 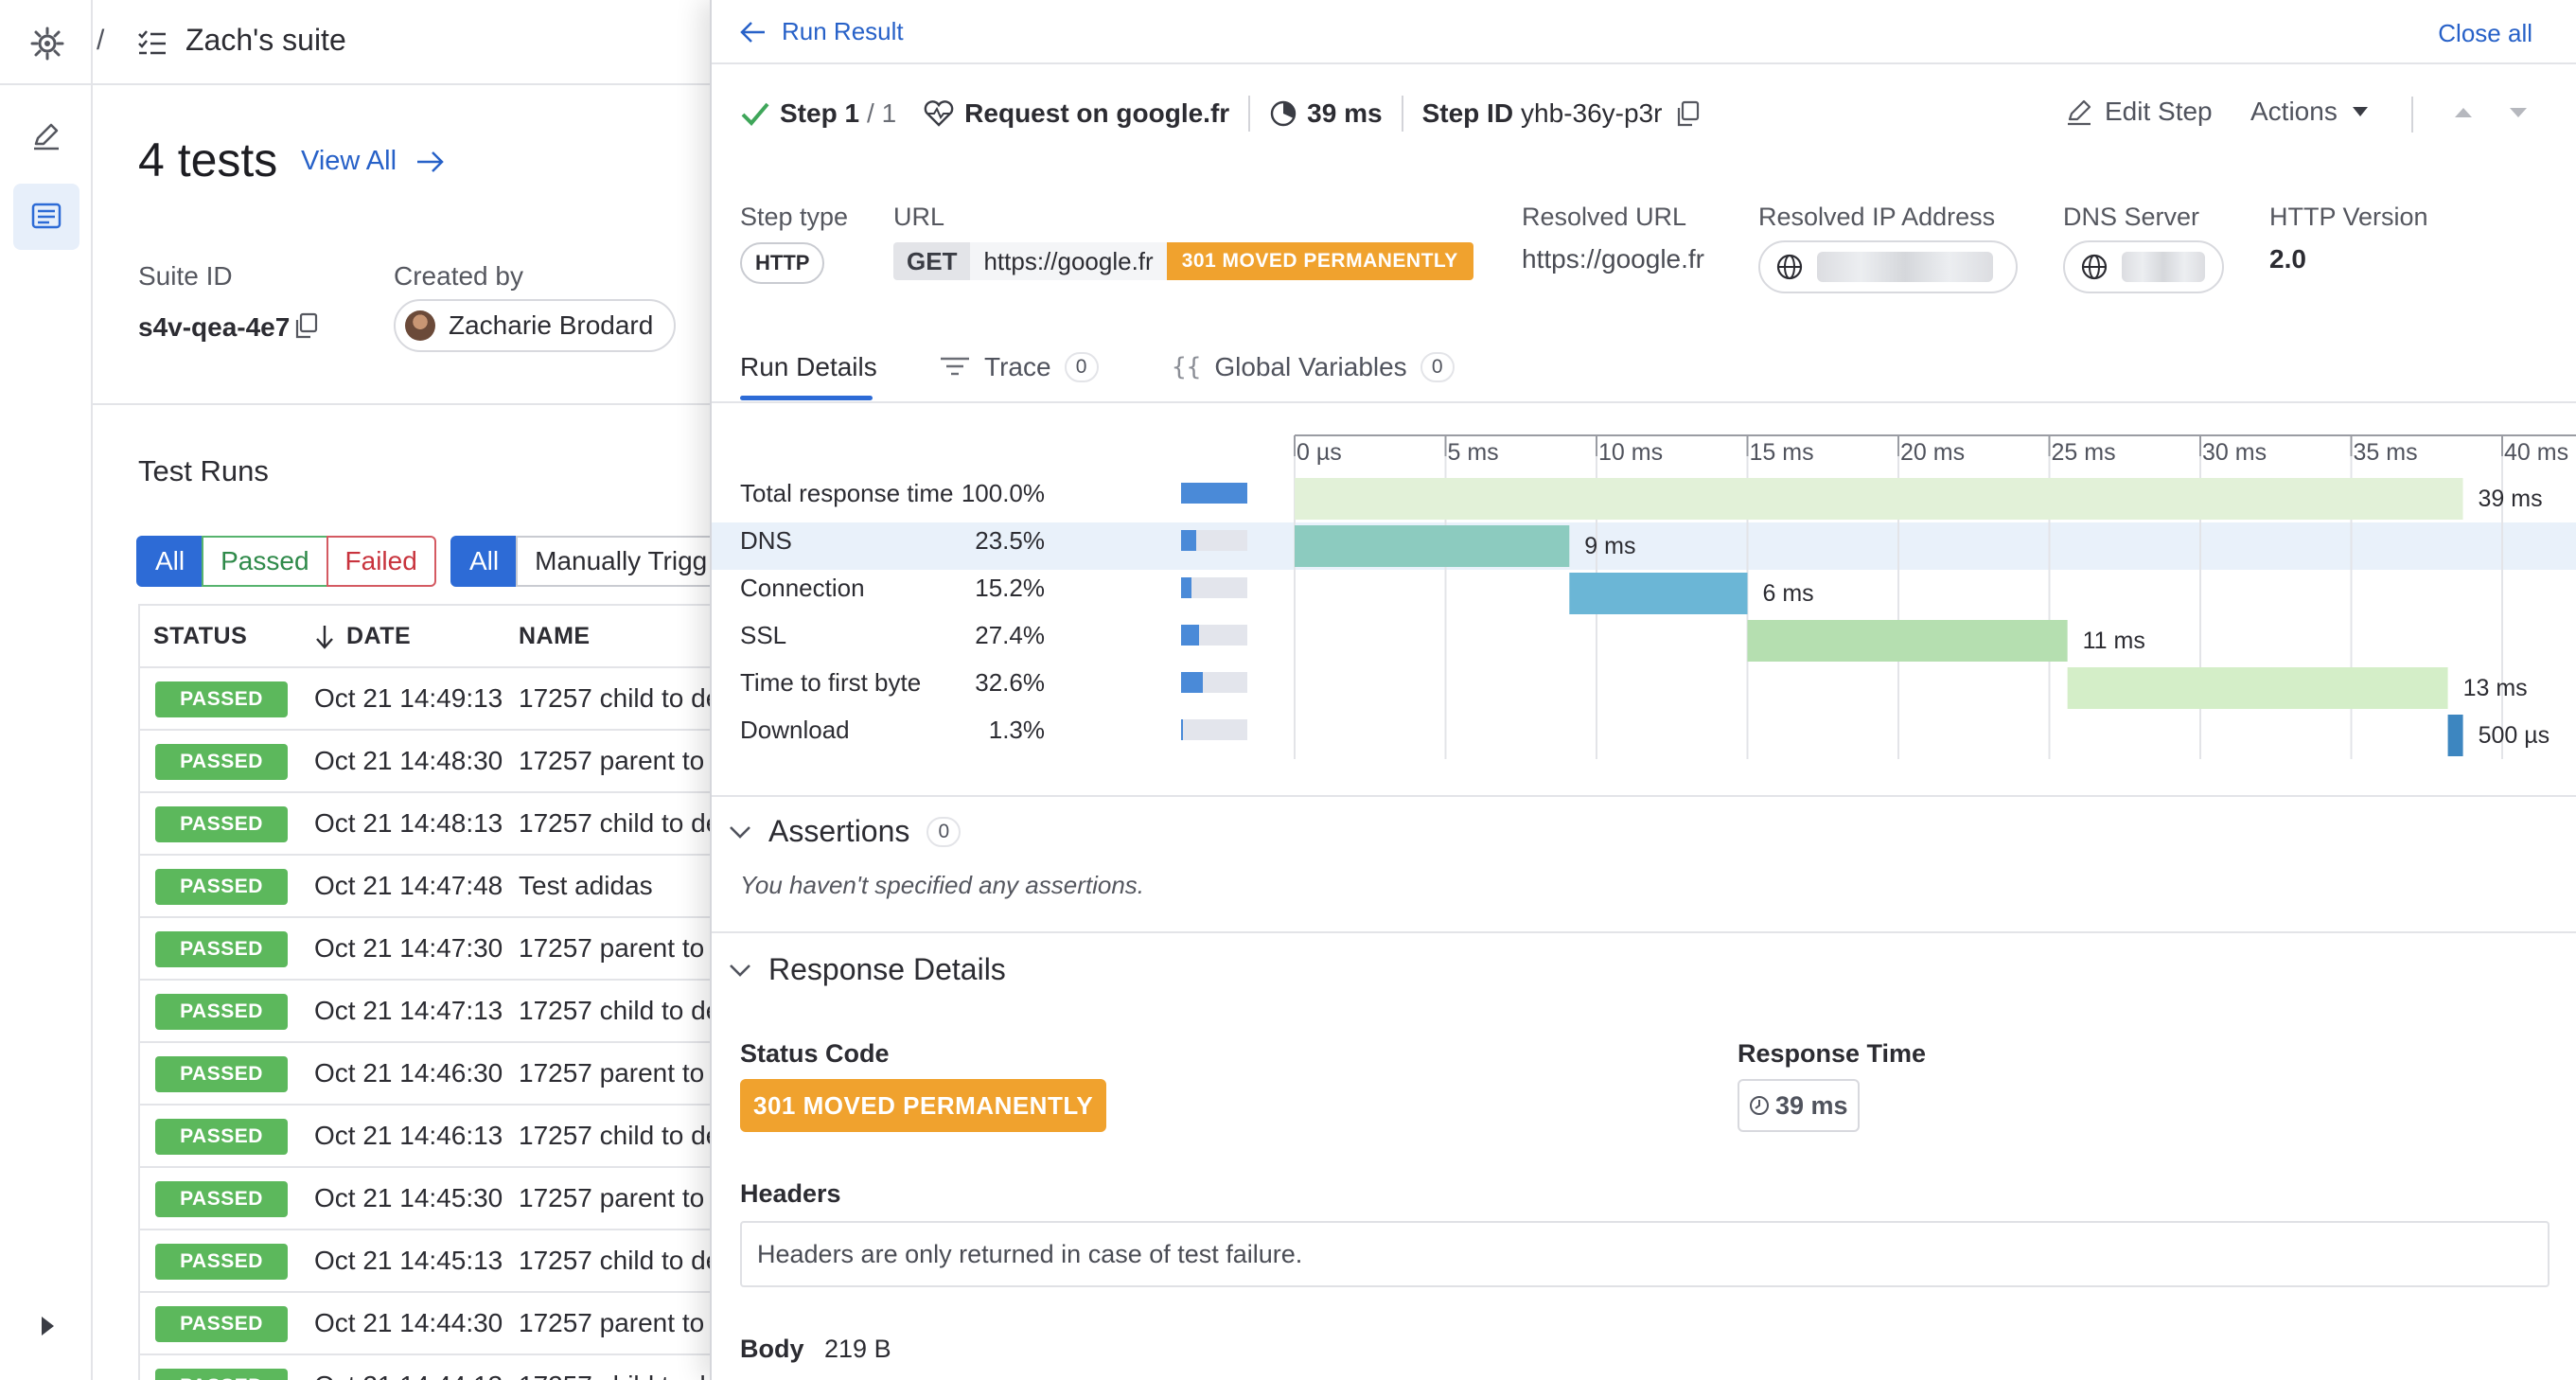 What do you see at coordinates (857, 1349) in the screenshot?
I see `body-size: 219 B` at bounding box center [857, 1349].